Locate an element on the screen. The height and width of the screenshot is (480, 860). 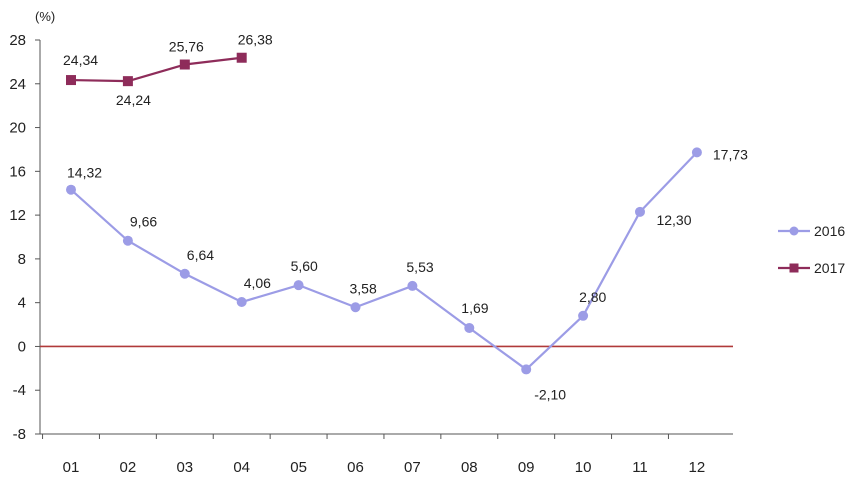
data-label: 14,32 is located at coordinates (84, 173).